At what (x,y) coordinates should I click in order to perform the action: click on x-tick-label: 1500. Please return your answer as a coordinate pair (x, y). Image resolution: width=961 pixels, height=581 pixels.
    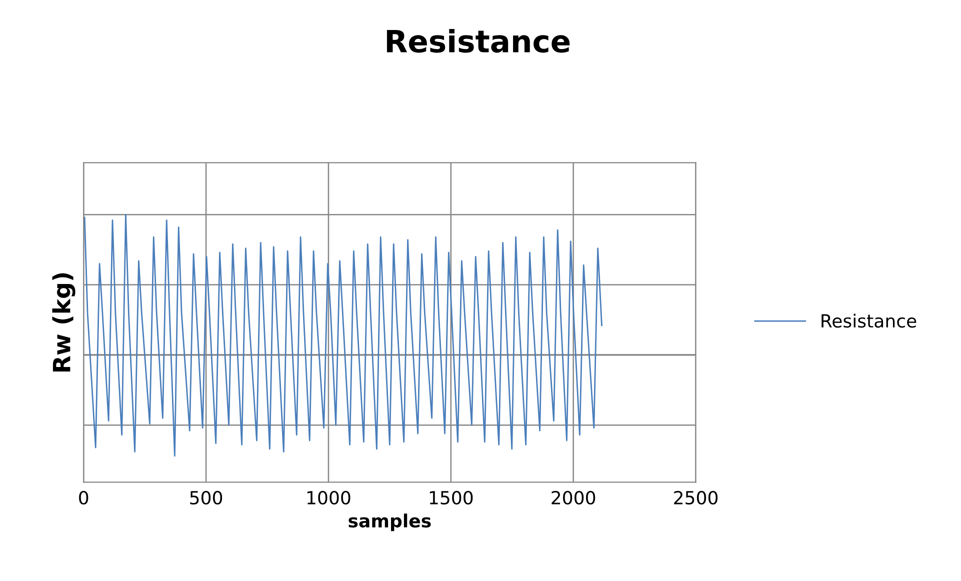
    Looking at the image, I should click on (451, 497).